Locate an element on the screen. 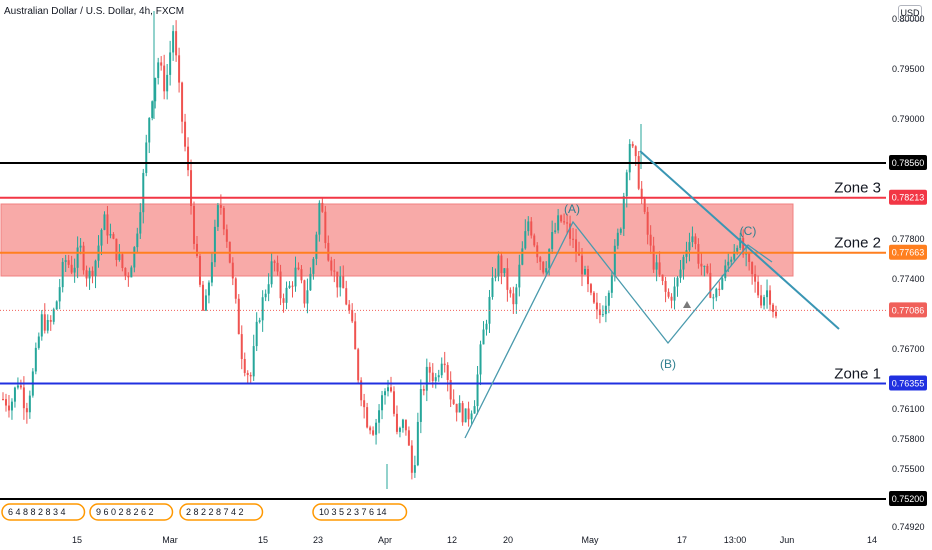 The image size is (932, 550). x-tick-label: Apr is located at coordinates (385, 540).